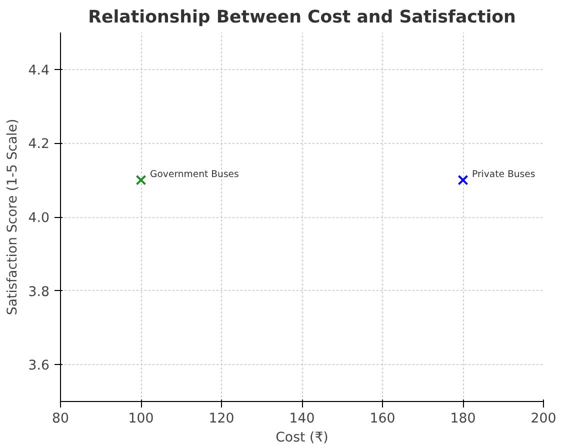 This screenshot has height=448, width=573. I want to click on x-tick-label: 100, so click(141, 419).